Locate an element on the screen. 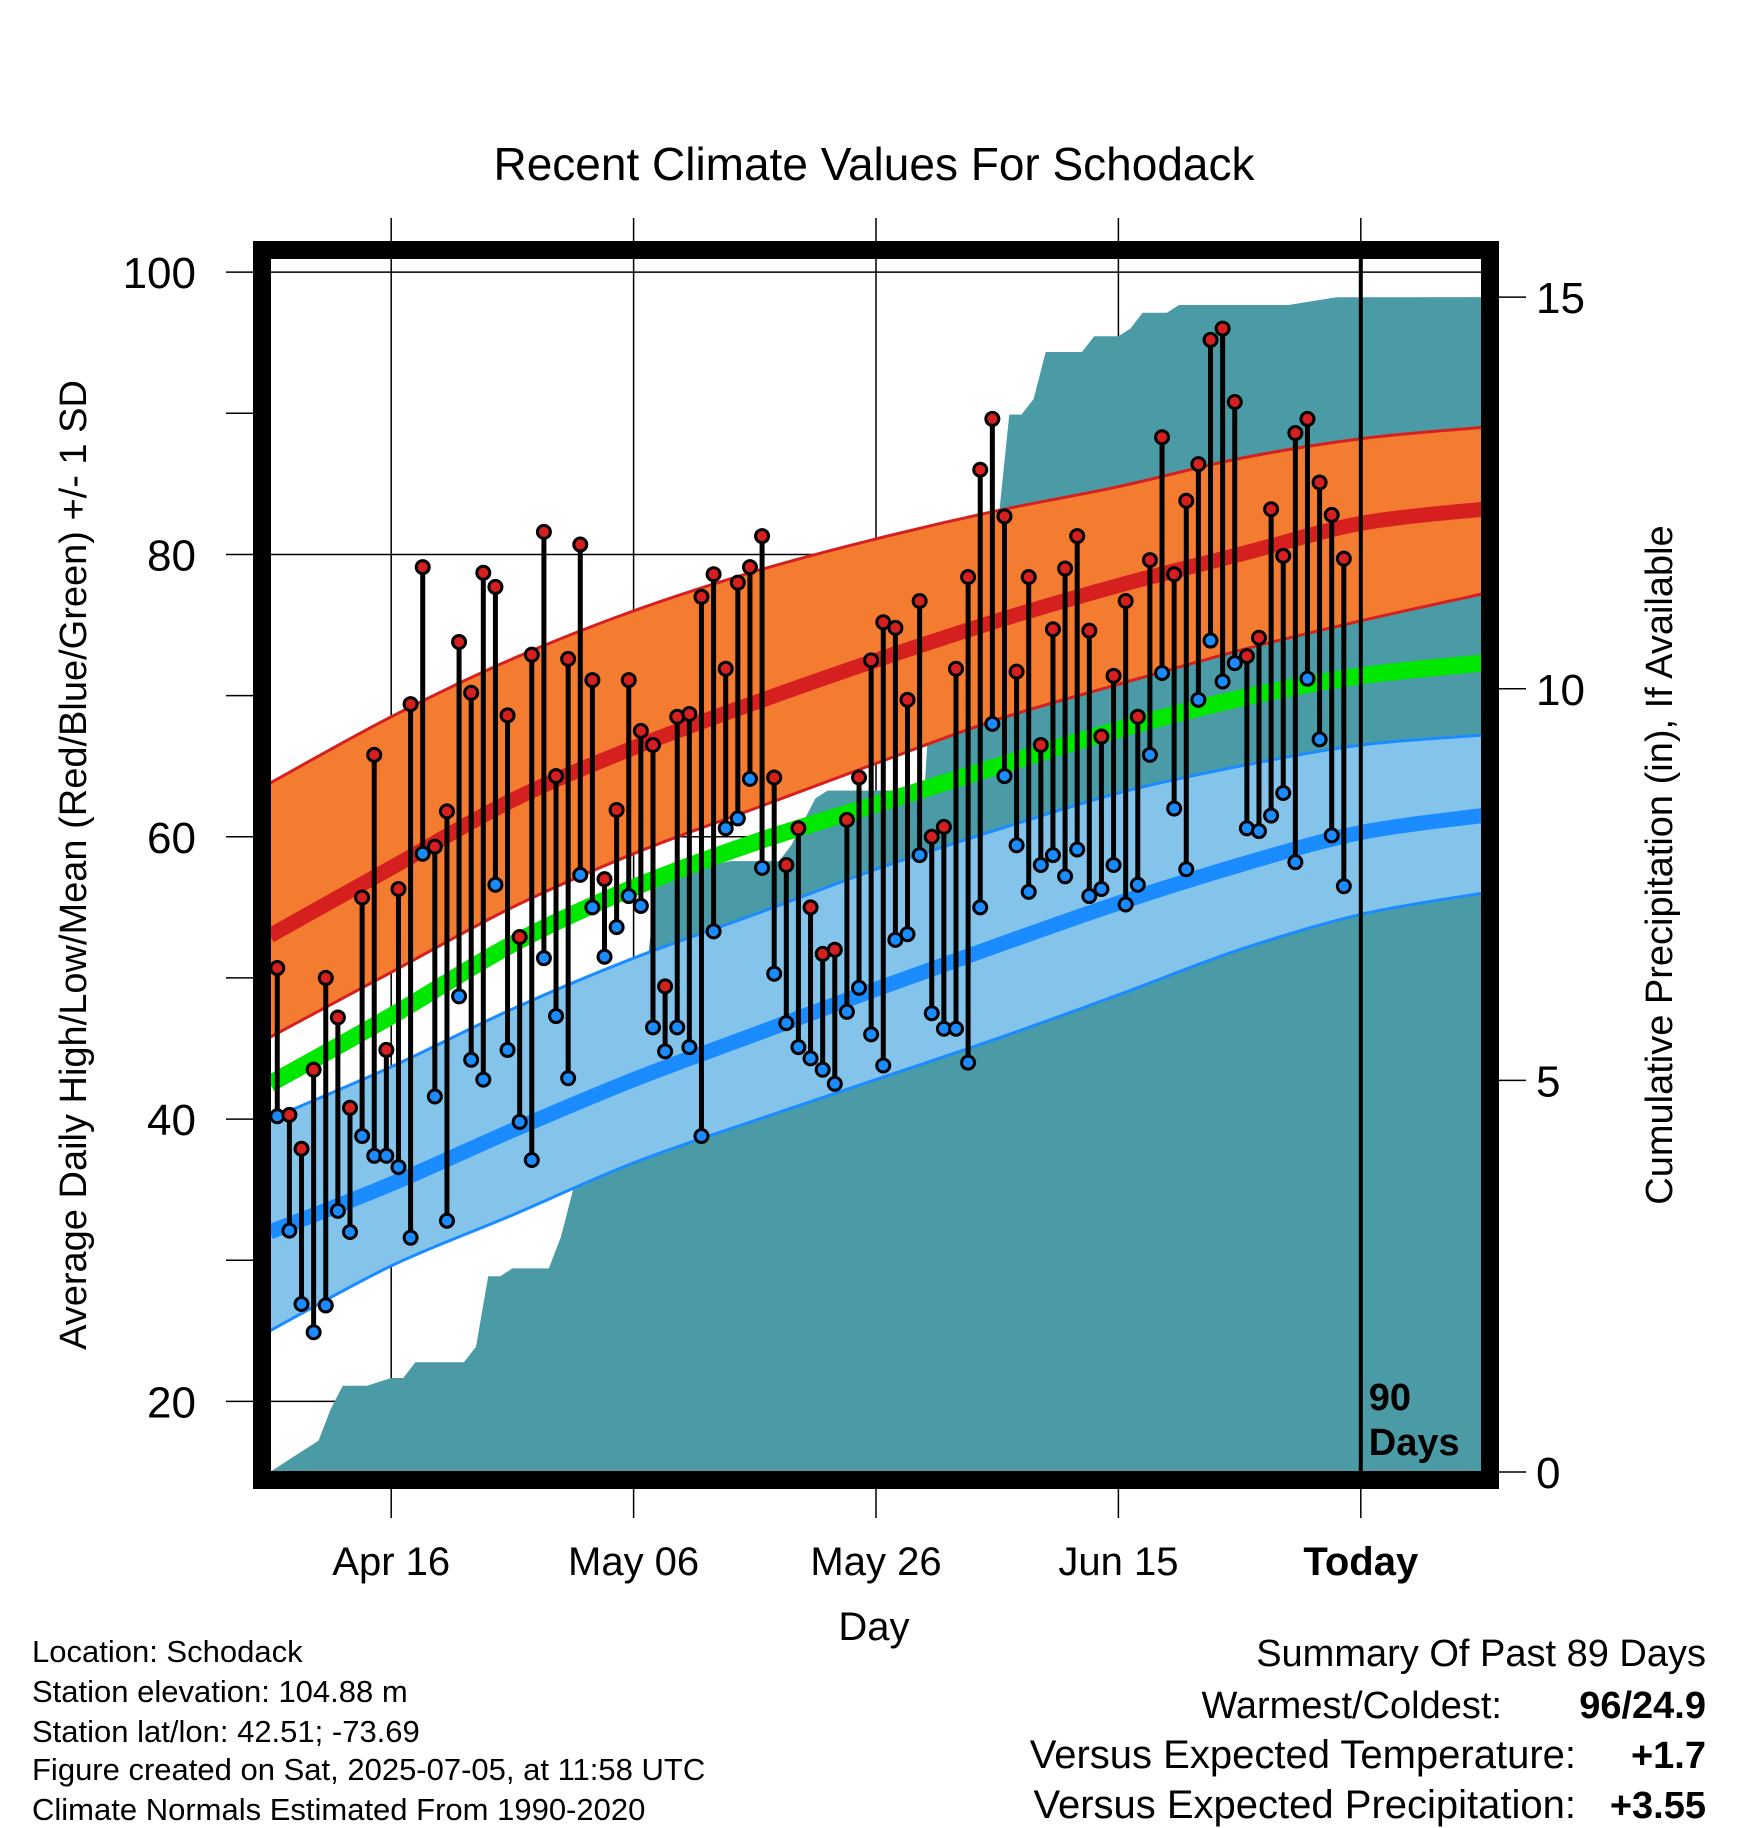  summary-warm-cold-label: Warmest/Coldest: is located at coordinates (1351, 1706).